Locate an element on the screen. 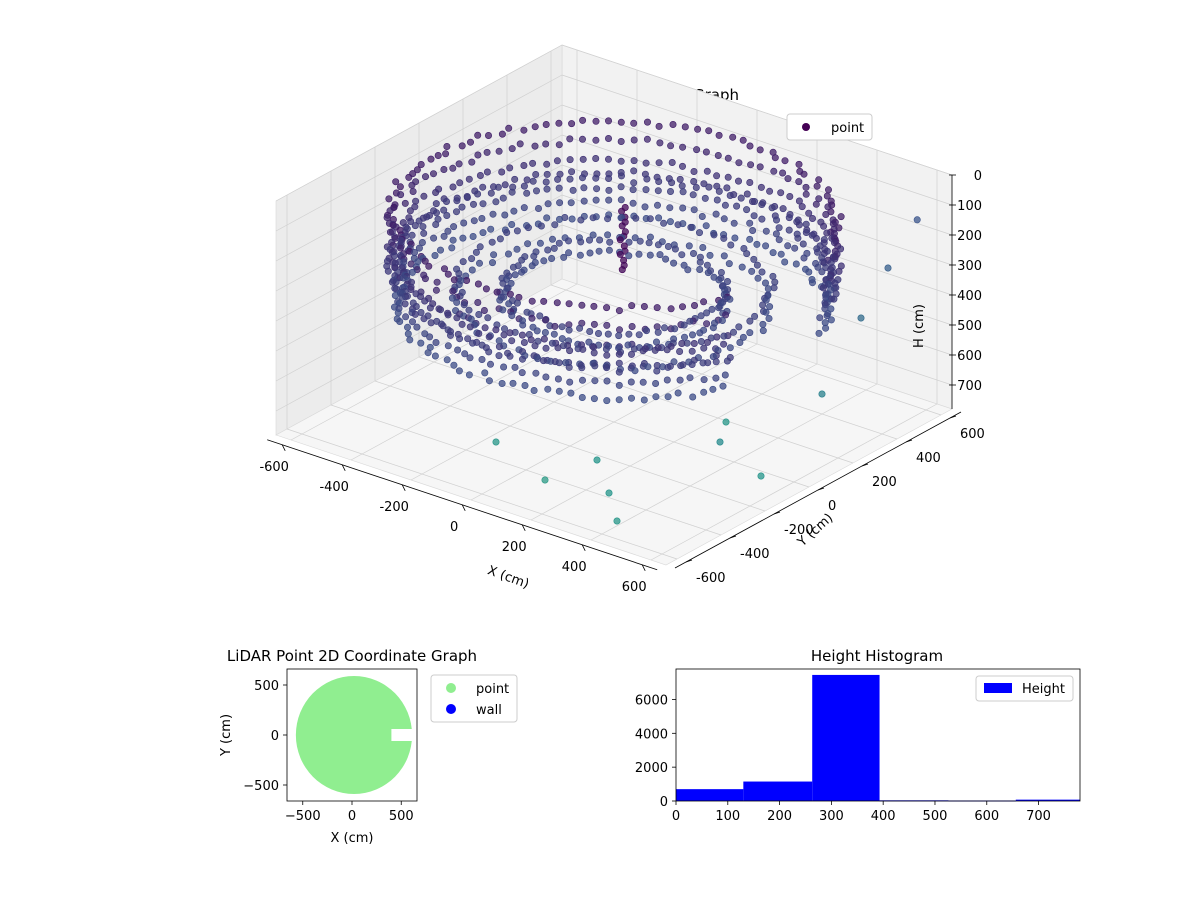 The width and height of the screenshot is (1200, 900). z-axis-3d-tick-label: 0 is located at coordinates (978, 176).